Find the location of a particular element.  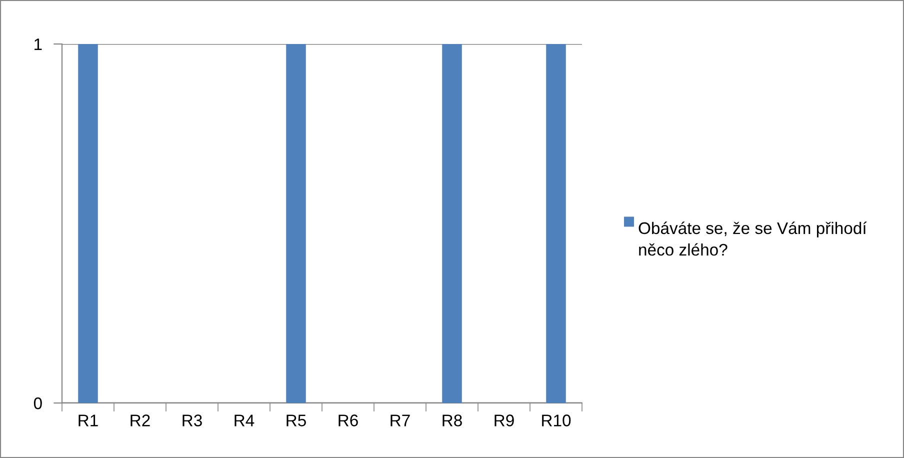

y-tick-label: 1 is located at coordinates (38, 44).